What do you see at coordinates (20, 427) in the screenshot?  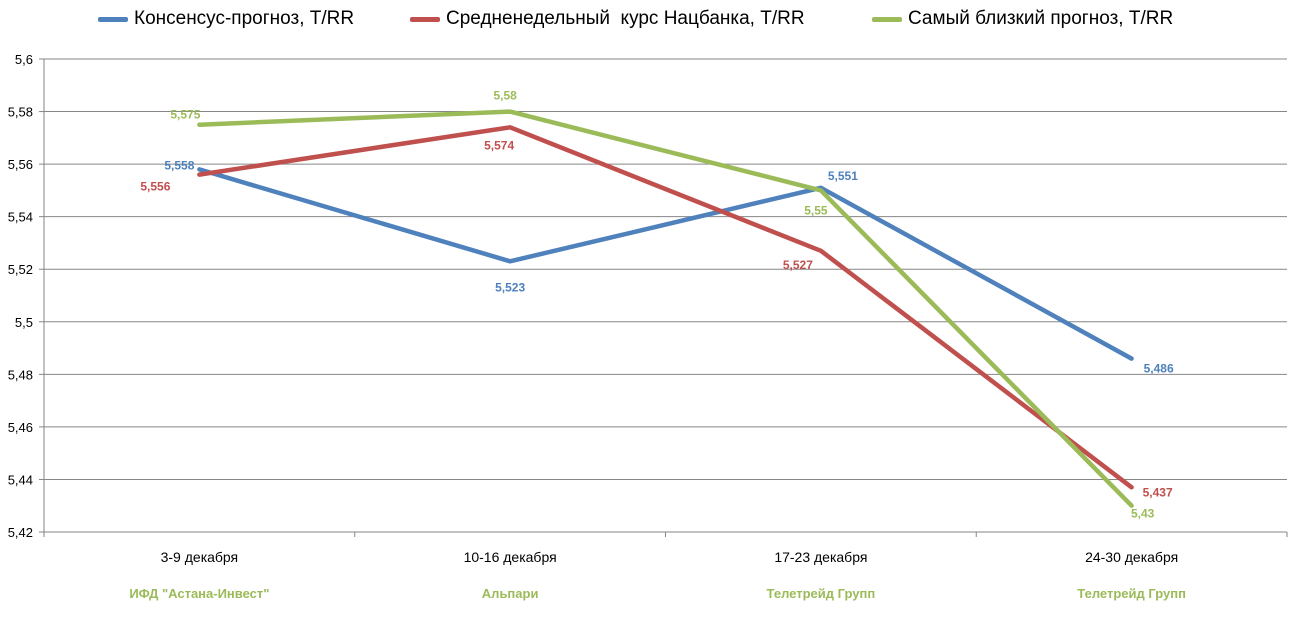 I see `y-tick-label: 5,46` at bounding box center [20, 427].